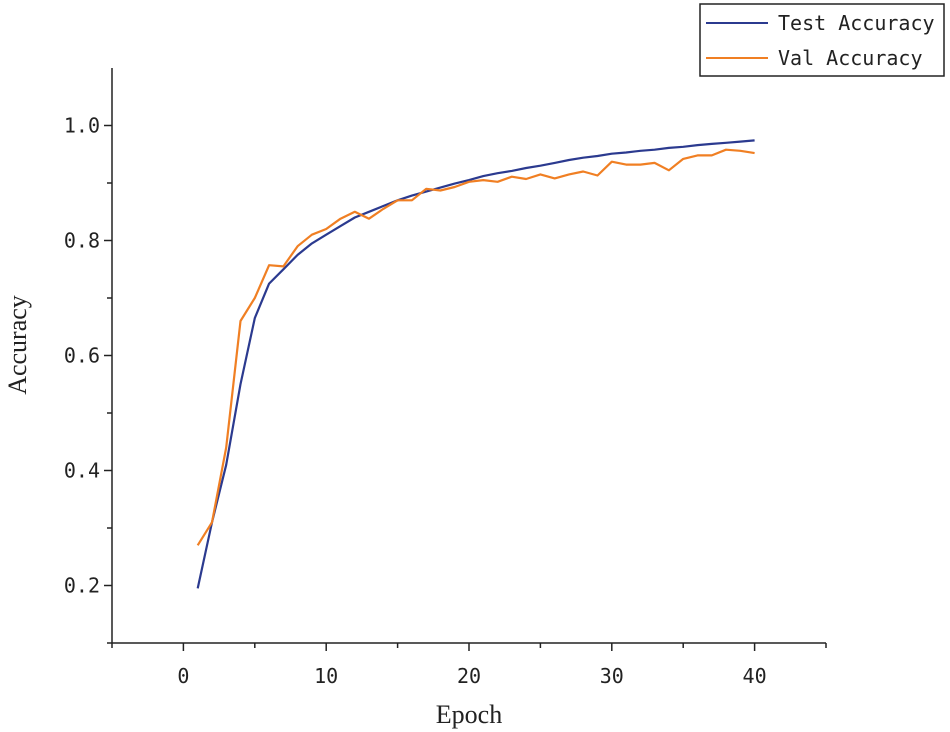 The width and height of the screenshot is (950, 732). I want to click on legend-box, so click(822, 40).